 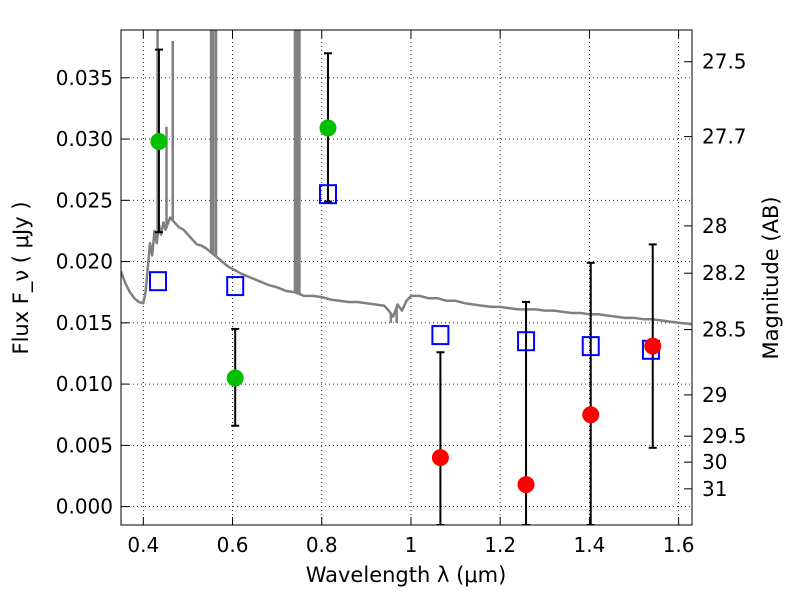 I want to click on right-tick-label: 30, so click(x=714, y=462).